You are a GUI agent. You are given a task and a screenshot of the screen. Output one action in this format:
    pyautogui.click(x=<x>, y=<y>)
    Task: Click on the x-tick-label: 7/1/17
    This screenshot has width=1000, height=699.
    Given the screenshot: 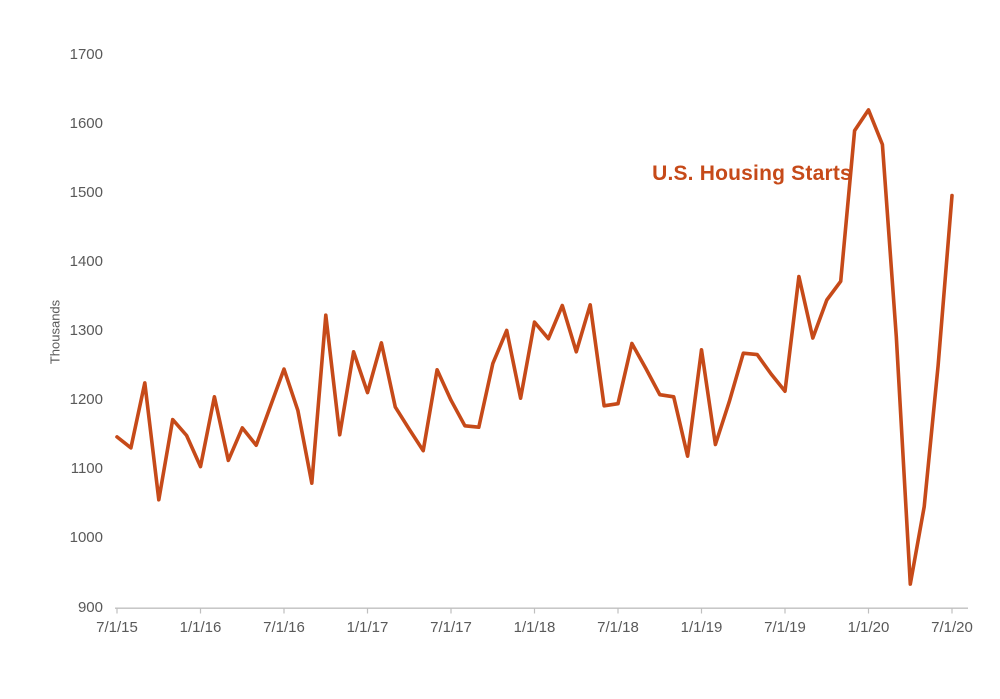 What is the action you would take?
    pyautogui.click(x=451, y=627)
    